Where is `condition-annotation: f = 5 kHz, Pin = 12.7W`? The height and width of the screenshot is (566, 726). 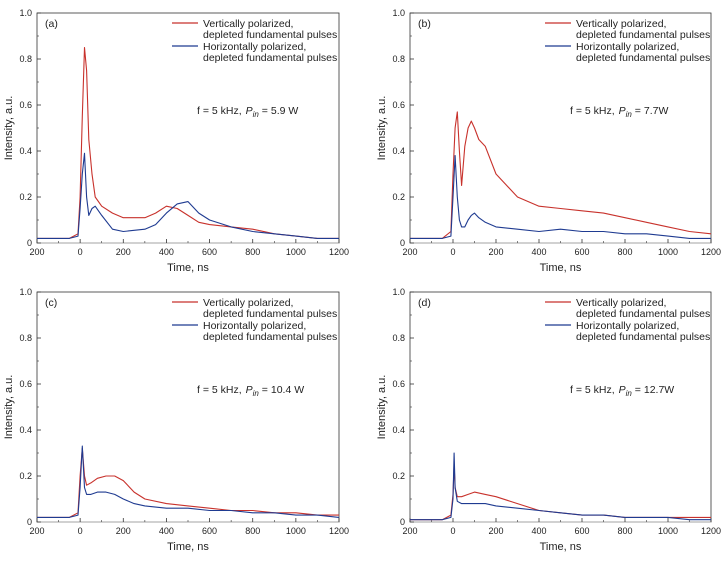
condition-annotation: f = 5 kHz, Pin = 12.7W is located at coordinates (622, 391).